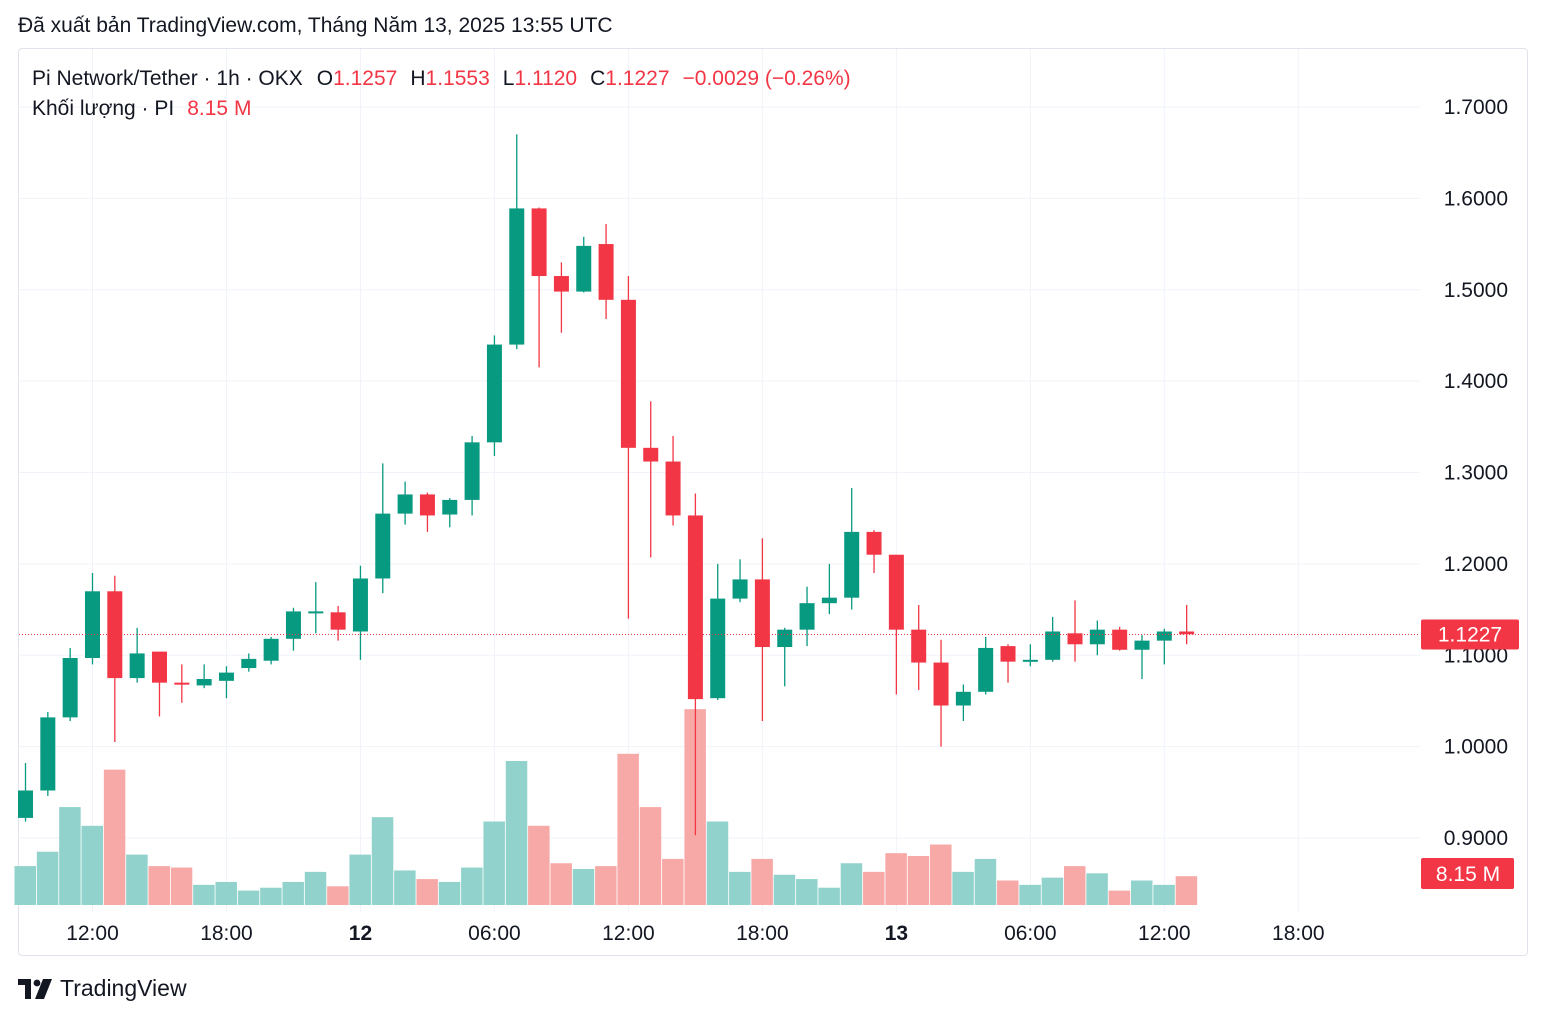 This screenshot has height=1019, width=1545. Describe the element at coordinates (494, 933) in the screenshot. I see `time-tick-label: 06:00` at that location.